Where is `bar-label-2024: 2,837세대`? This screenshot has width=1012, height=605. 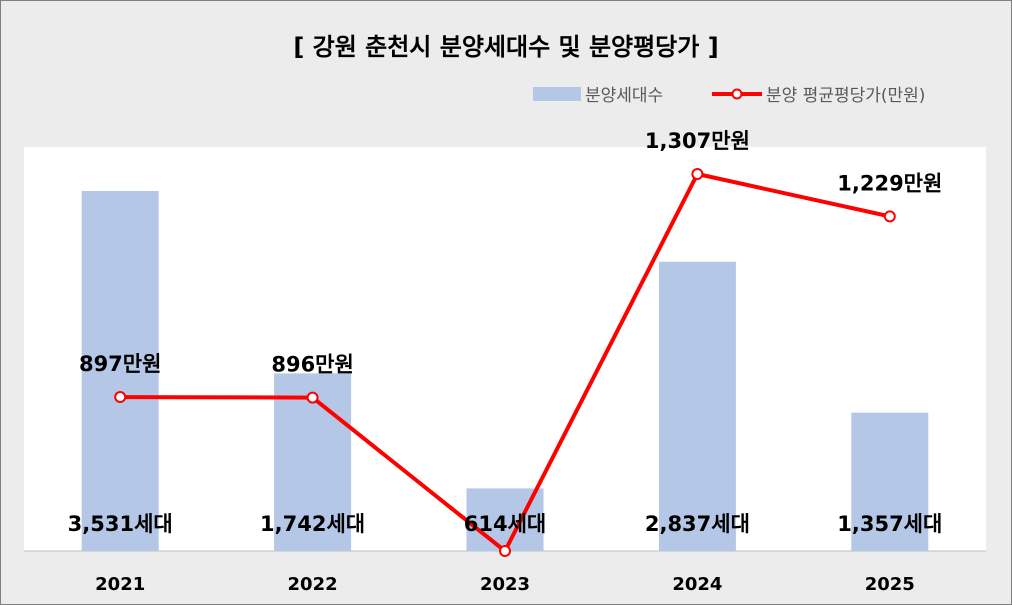
bar-label-2024: 2,837세대 is located at coordinates (697, 524).